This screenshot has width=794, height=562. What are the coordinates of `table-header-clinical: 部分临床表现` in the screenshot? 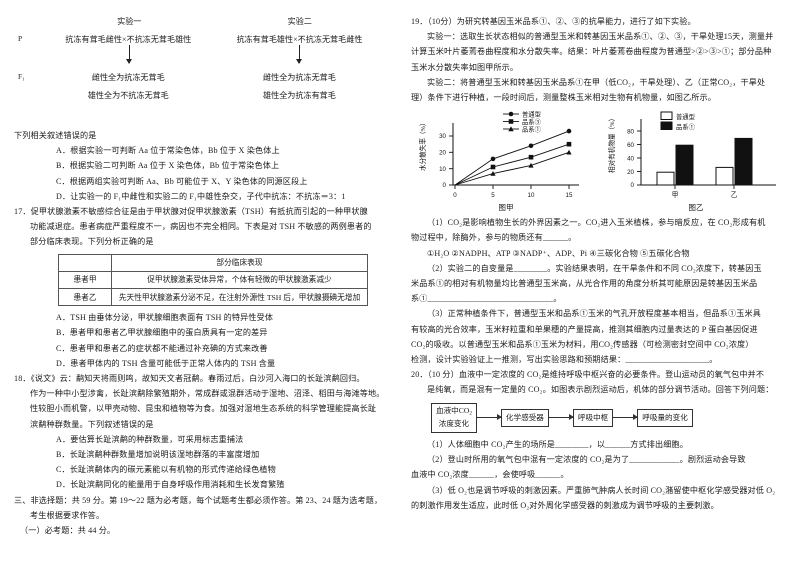 It's located at (239, 262).